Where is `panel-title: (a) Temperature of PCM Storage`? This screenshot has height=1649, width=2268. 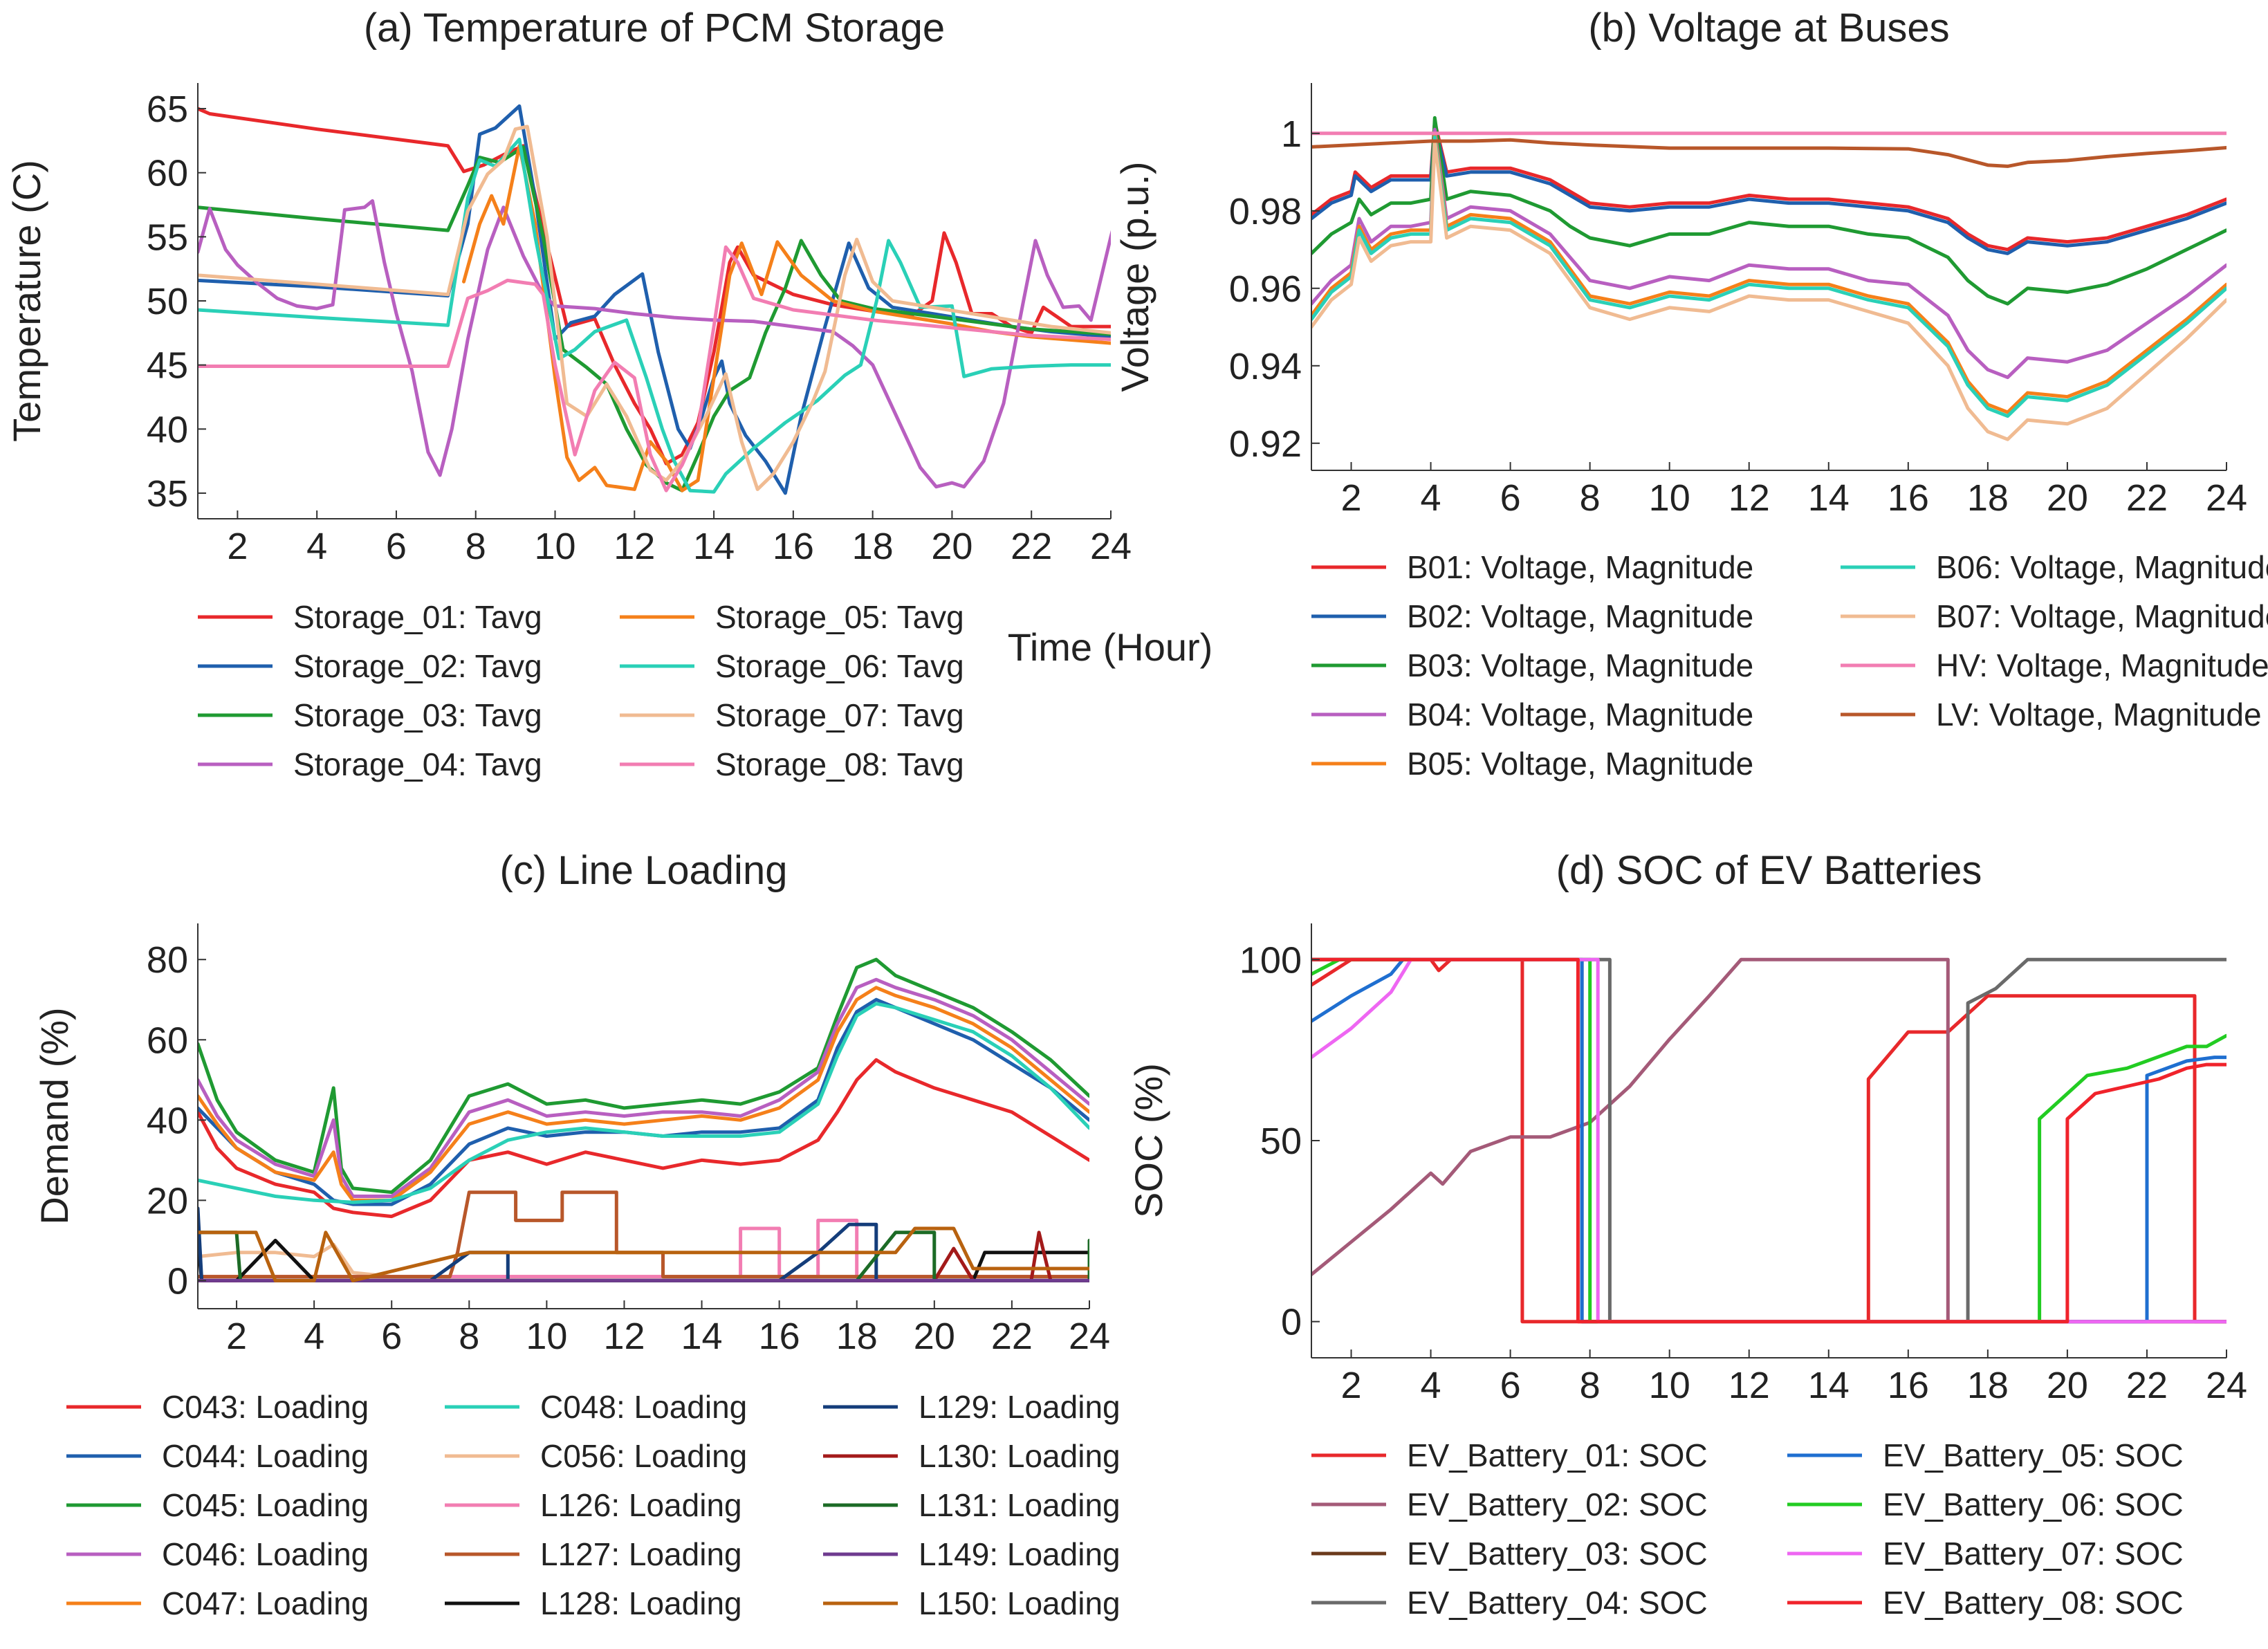
panel-title: (a) Temperature of PCM Storage is located at coordinates (654, 28).